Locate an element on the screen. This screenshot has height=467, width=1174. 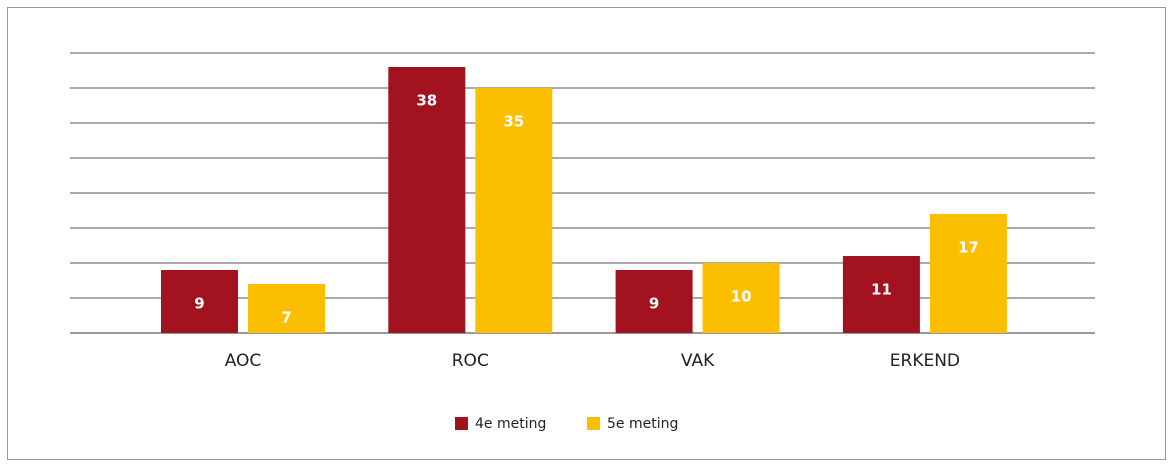
value-label: 35 is located at coordinates (513, 122).